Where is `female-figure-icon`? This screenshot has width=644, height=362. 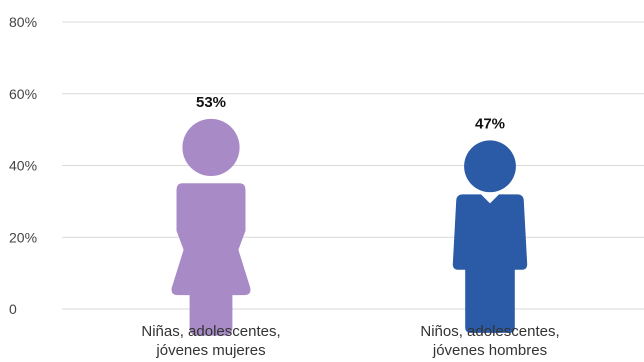
female-figure-icon is located at coordinates (211, 227).